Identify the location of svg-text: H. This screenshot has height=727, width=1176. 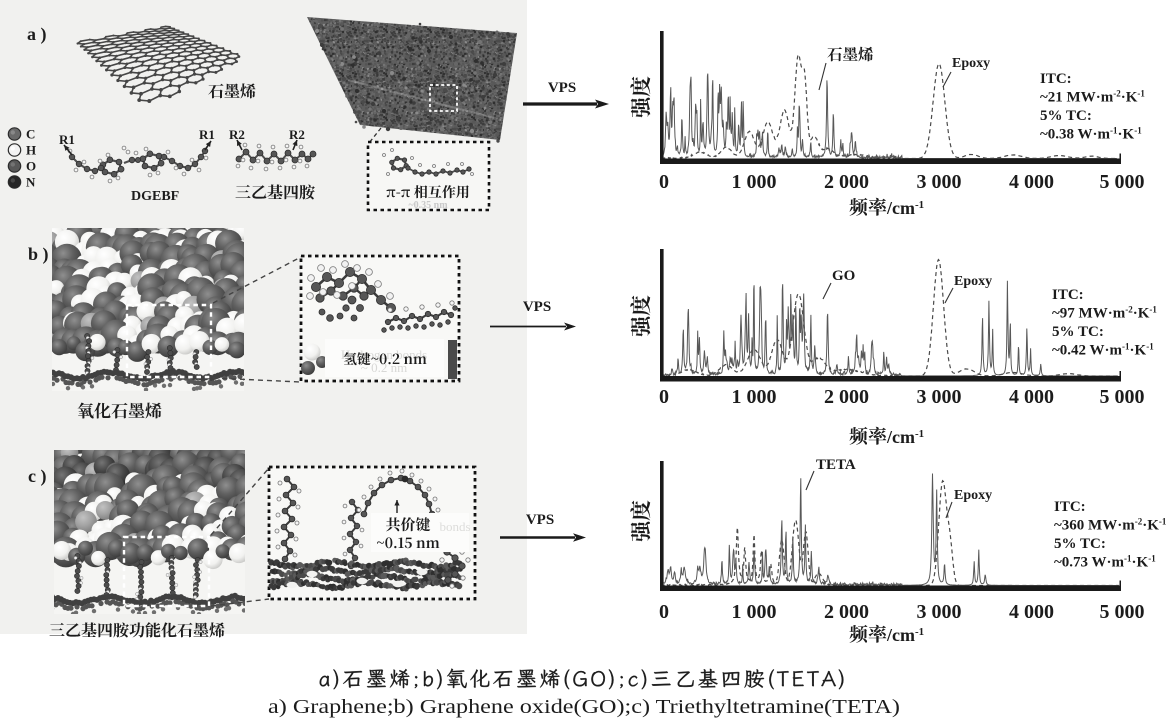
(31, 150).